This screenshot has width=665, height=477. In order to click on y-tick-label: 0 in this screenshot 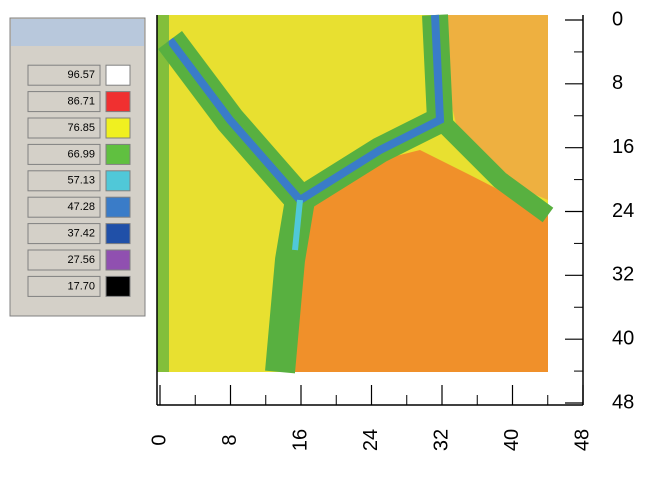, I will do `click(617, 19)`.